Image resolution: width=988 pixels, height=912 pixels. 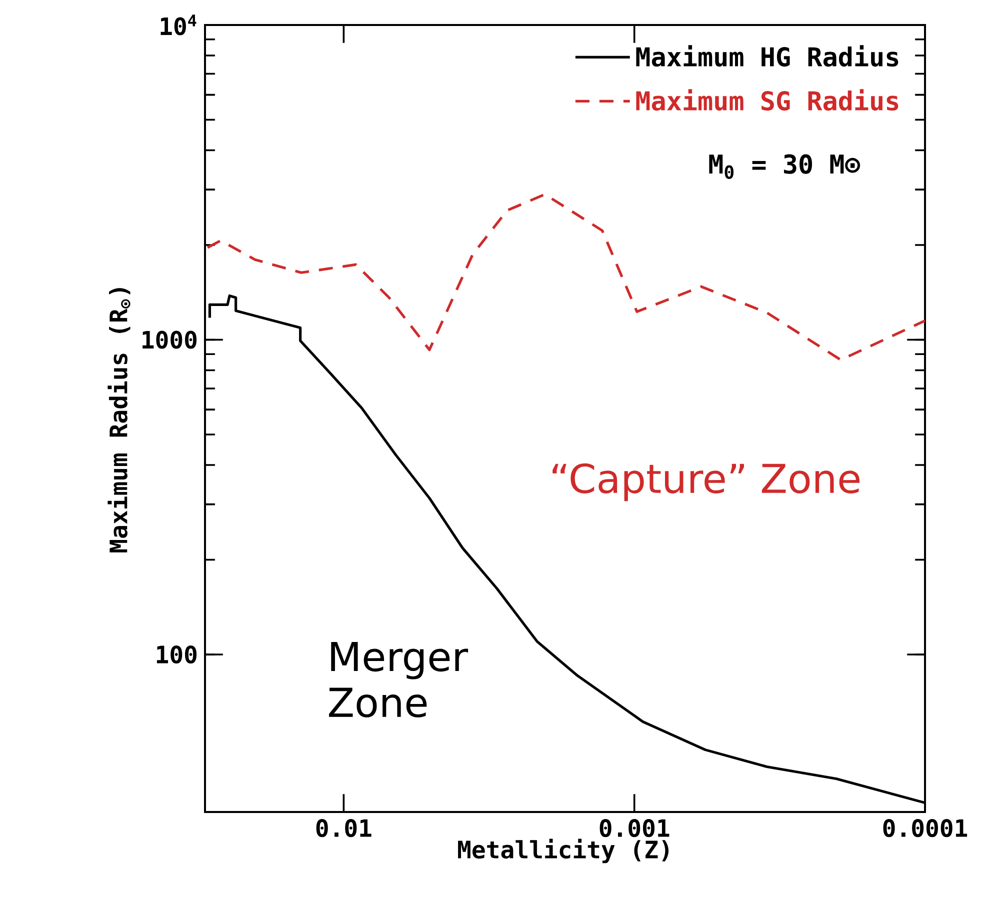 I want to click on y-tick-label: 100, so click(x=176, y=654).